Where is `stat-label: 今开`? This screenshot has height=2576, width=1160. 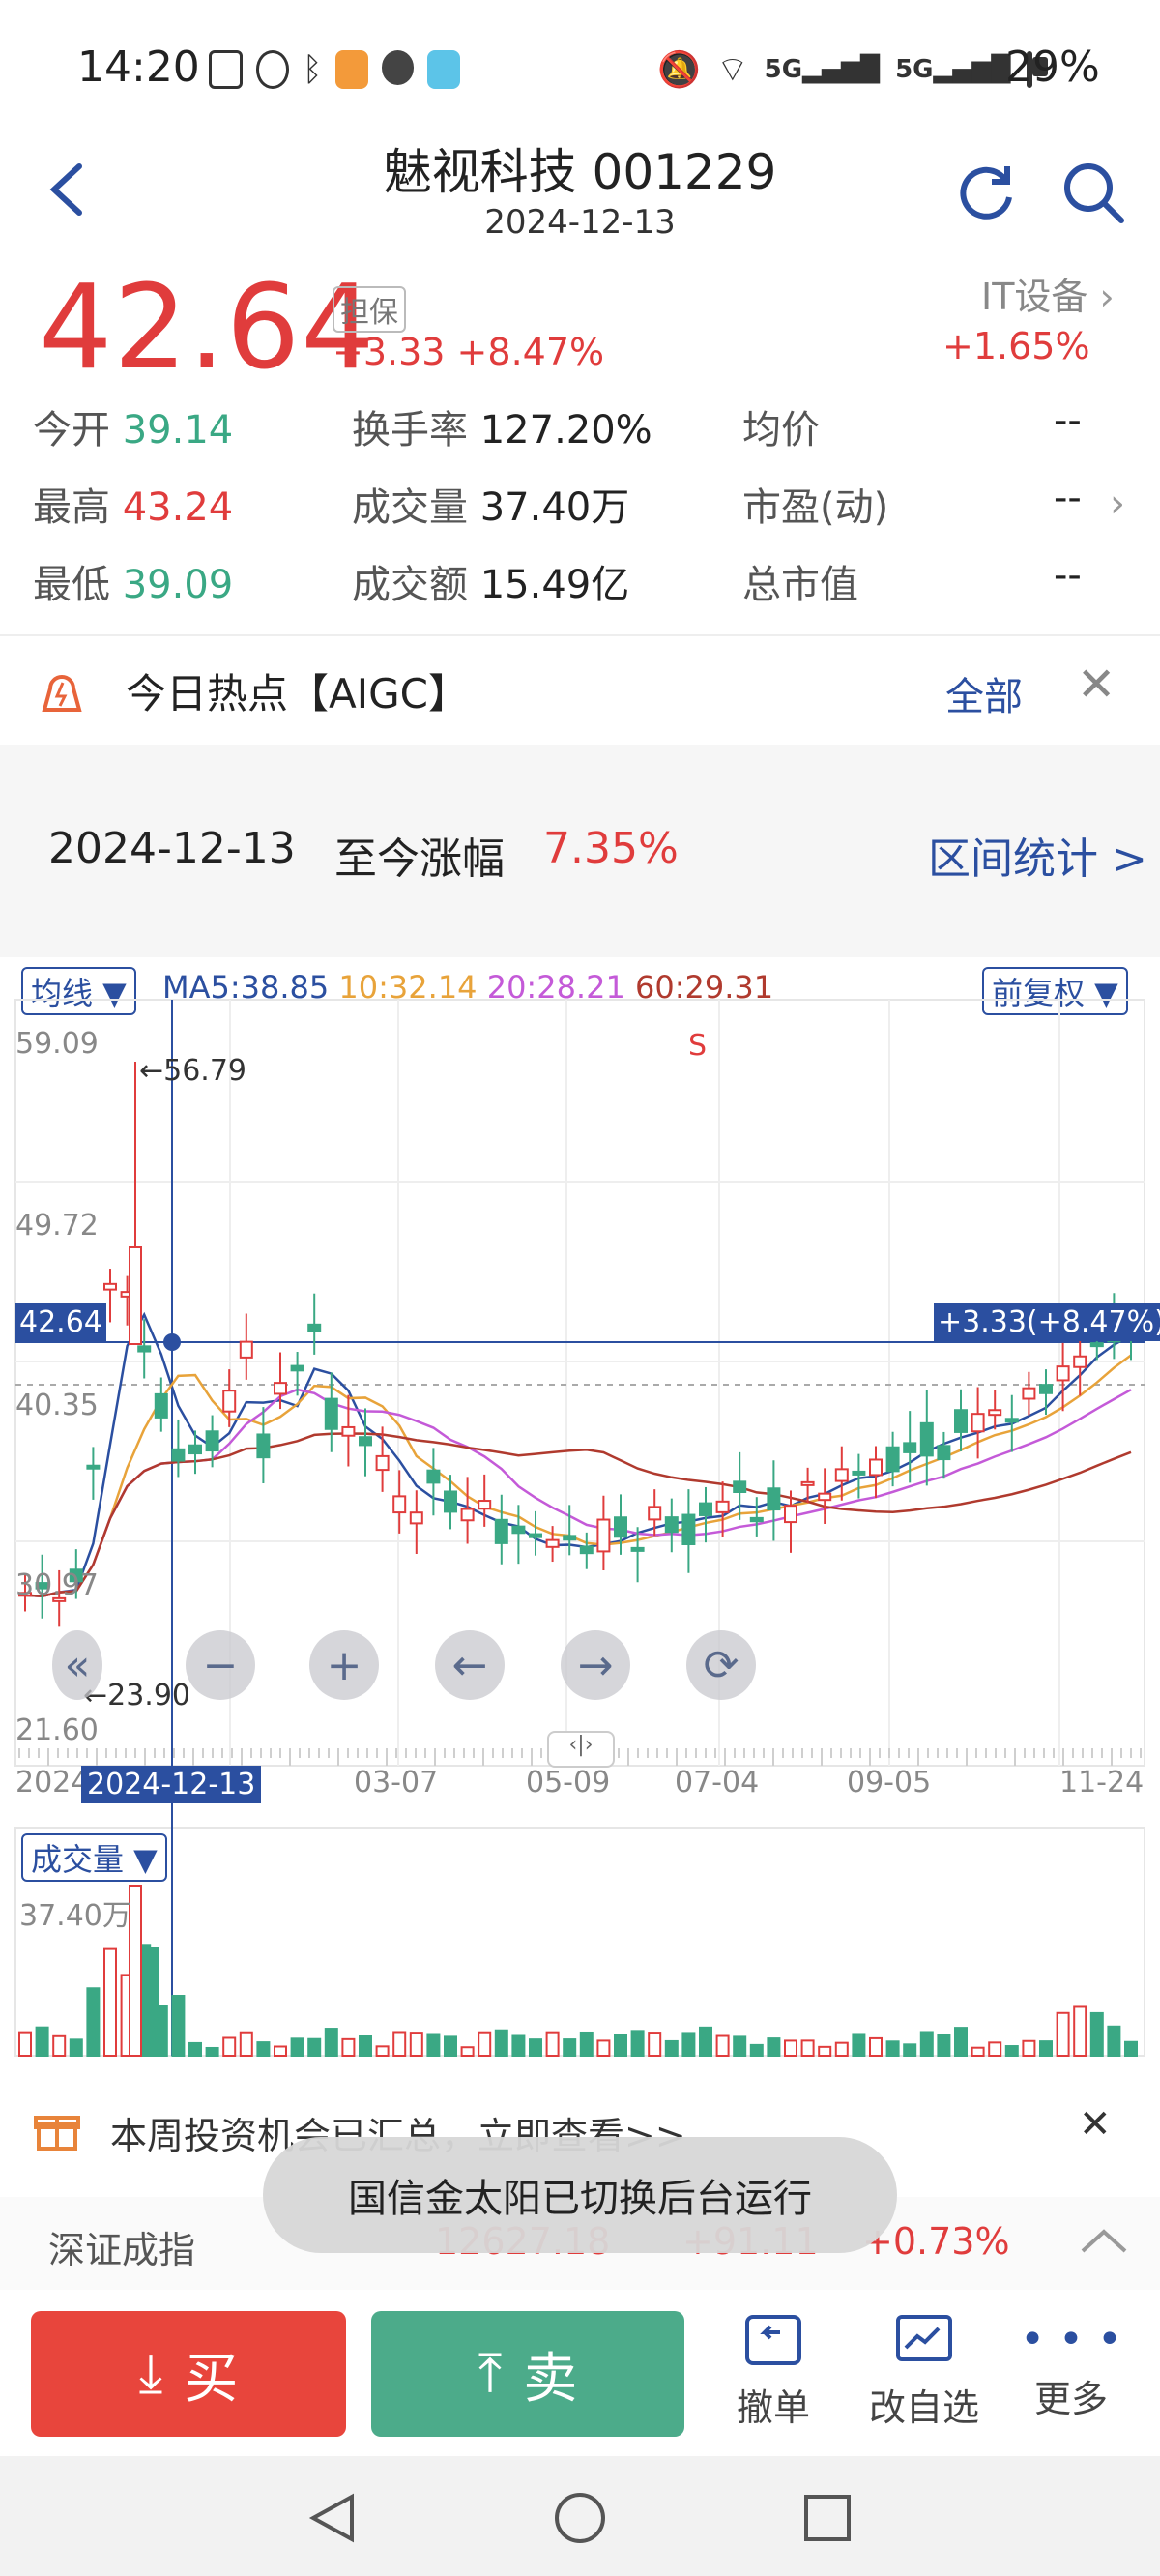
stat-label: 今开 is located at coordinates (71, 430).